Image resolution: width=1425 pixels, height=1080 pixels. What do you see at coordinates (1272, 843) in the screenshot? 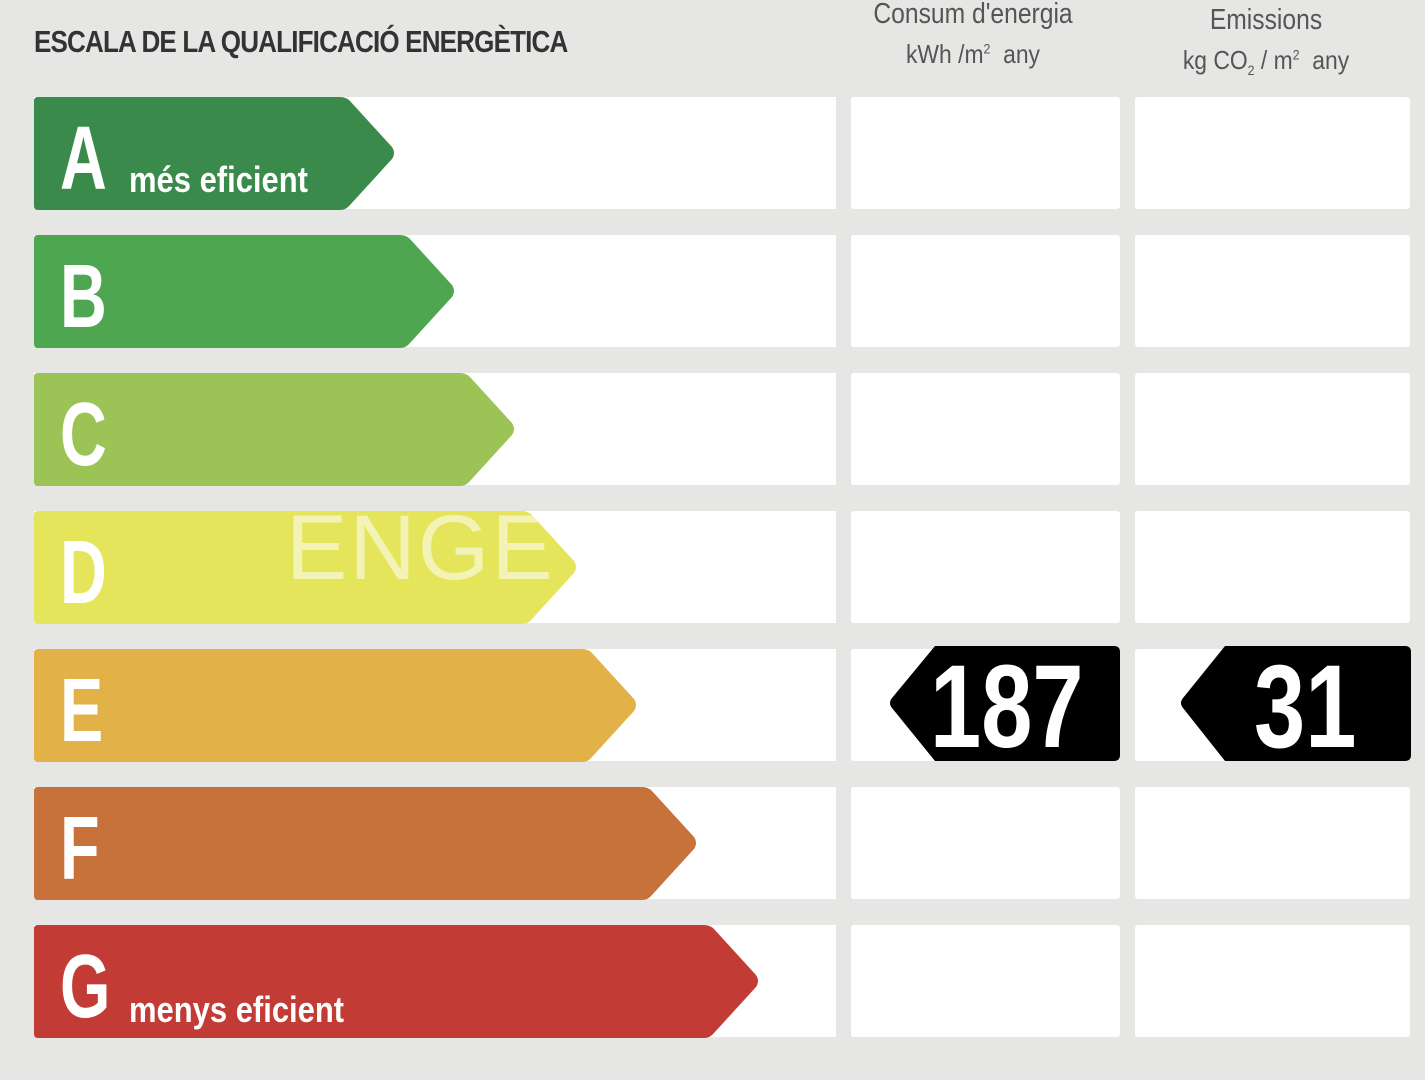
I see `emissions-cell-f` at bounding box center [1272, 843].